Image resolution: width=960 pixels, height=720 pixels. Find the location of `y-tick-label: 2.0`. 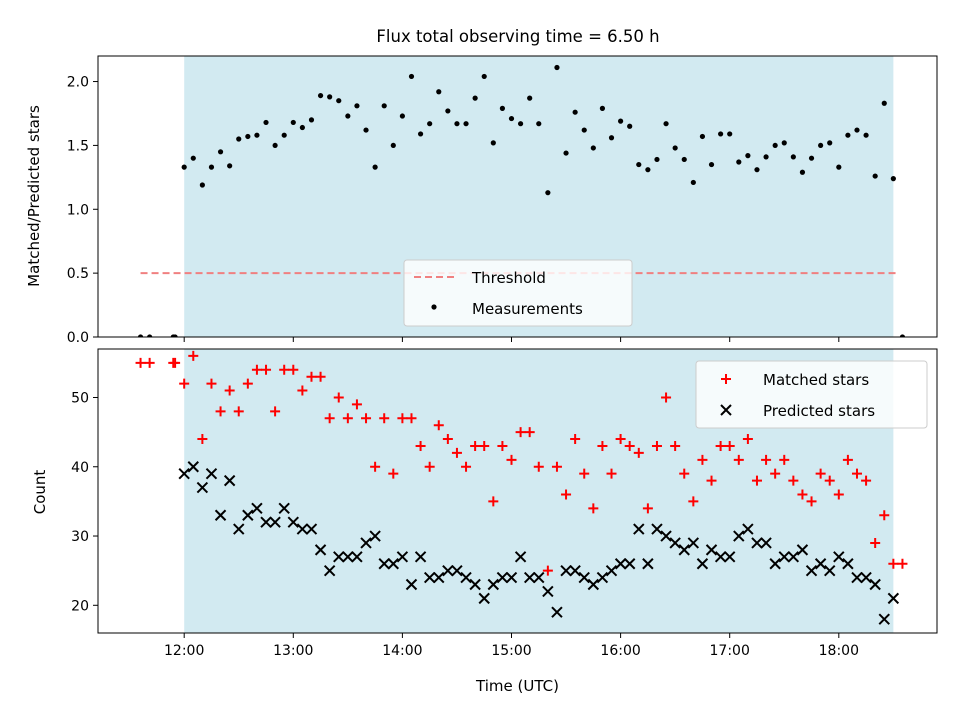

y-tick-label: 2.0 is located at coordinates (78, 83).